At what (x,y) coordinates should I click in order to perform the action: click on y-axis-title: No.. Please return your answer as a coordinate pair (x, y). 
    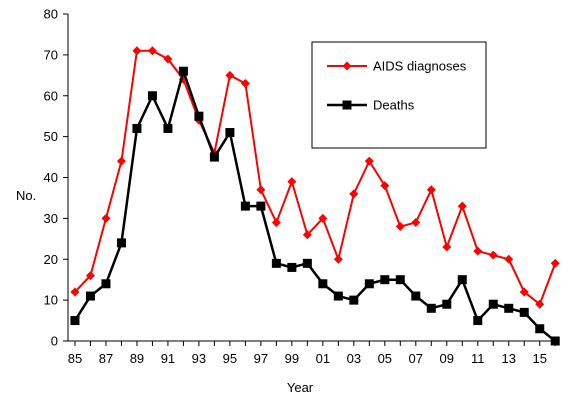
    Looking at the image, I should click on (26, 195).